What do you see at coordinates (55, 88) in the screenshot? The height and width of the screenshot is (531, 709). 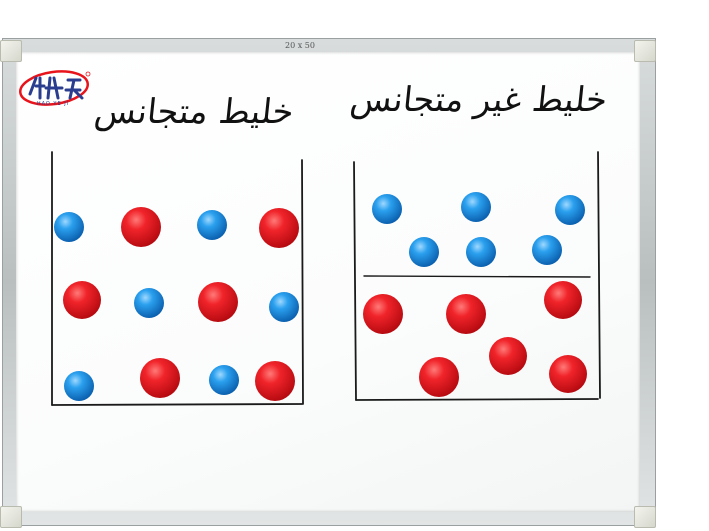 I see `brand-logo` at bounding box center [55, 88].